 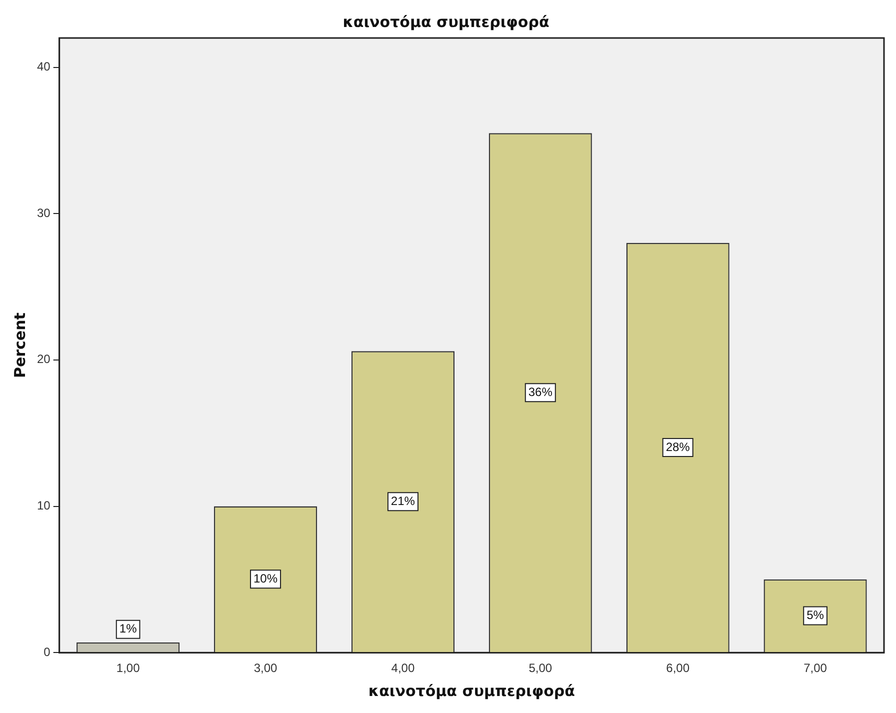 What do you see at coordinates (471, 691) in the screenshot?
I see `x-axis-title: καινοτόμα συμπεριφορά` at bounding box center [471, 691].